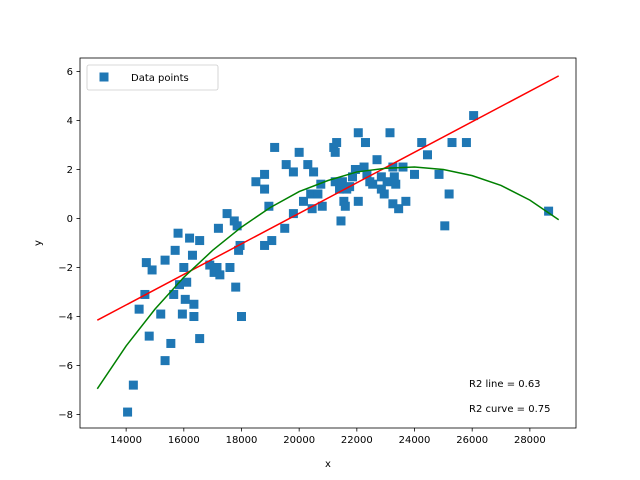  What do you see at coordinates (126, 440) in the screenshot?
I see `x-tick-label-14000: 14000` at bounding box center [126, 440].